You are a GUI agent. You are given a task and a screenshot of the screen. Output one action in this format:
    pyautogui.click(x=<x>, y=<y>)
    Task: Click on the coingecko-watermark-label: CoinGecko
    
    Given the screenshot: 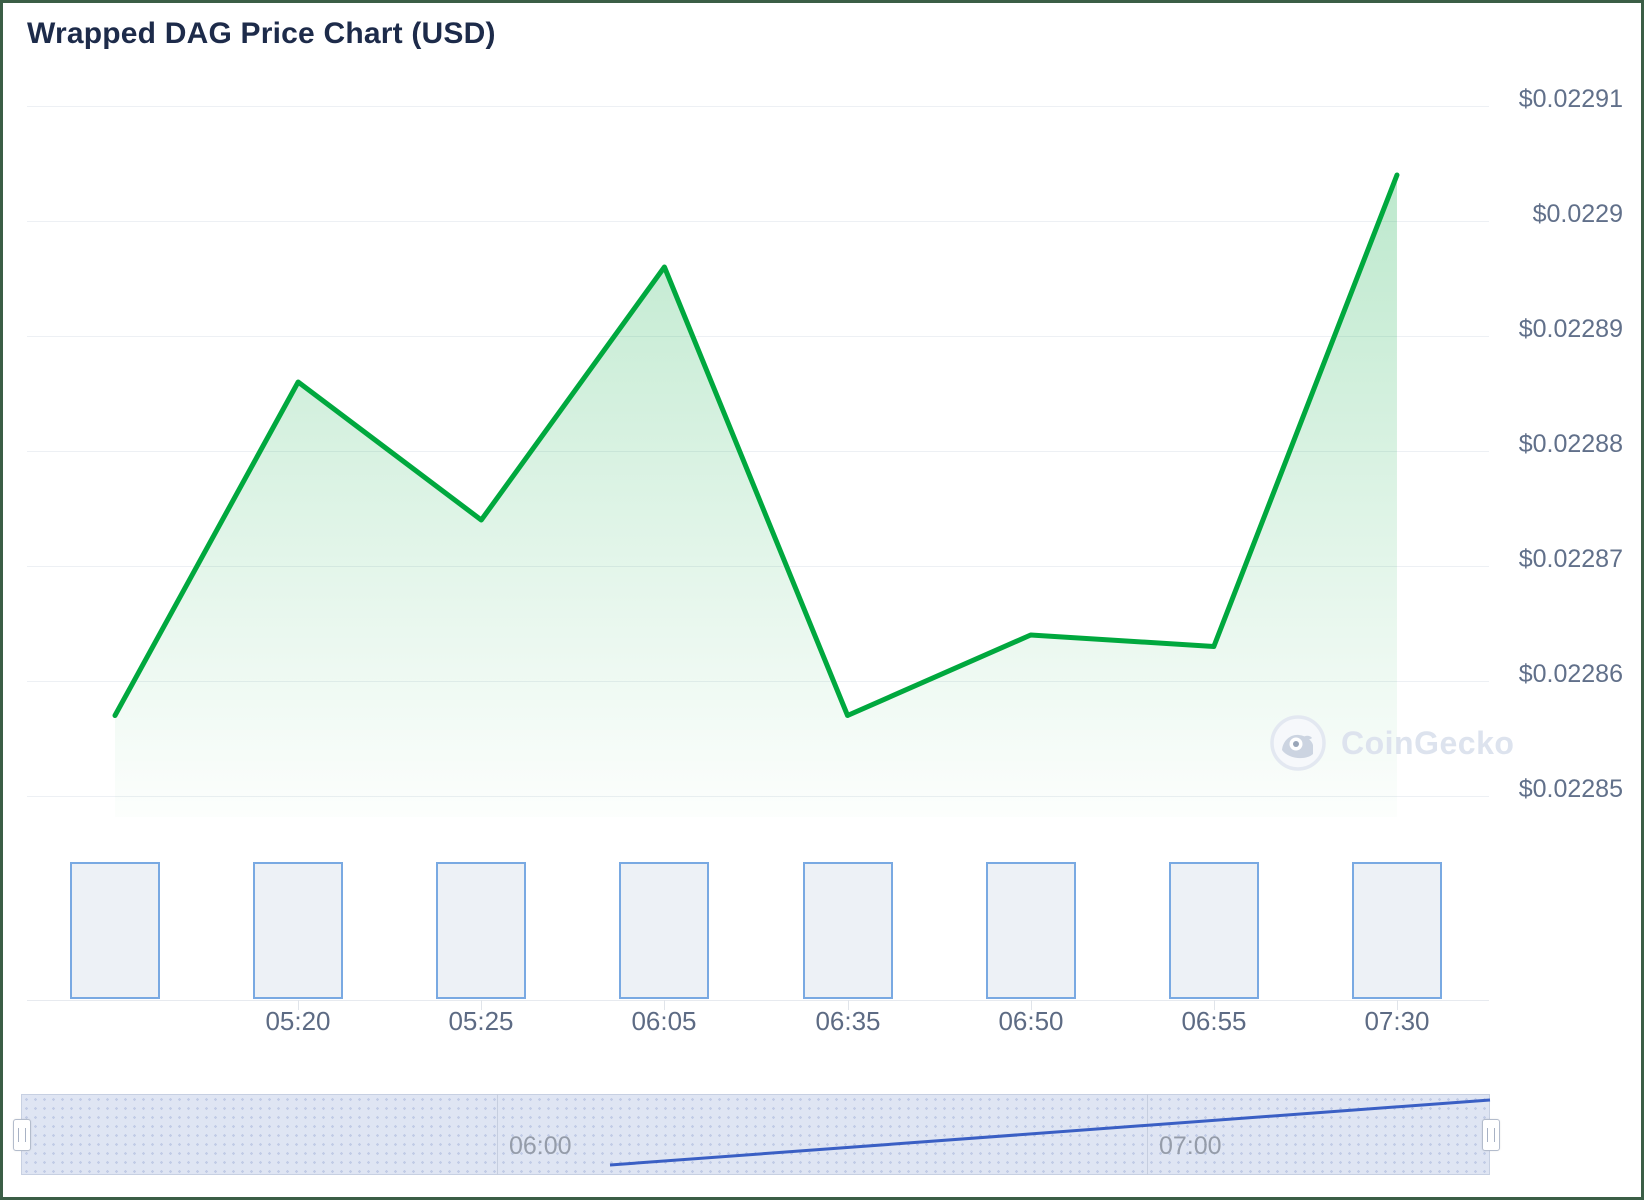 What is the action you would take?
    pyautogui.click(x=1428, y=742)
    